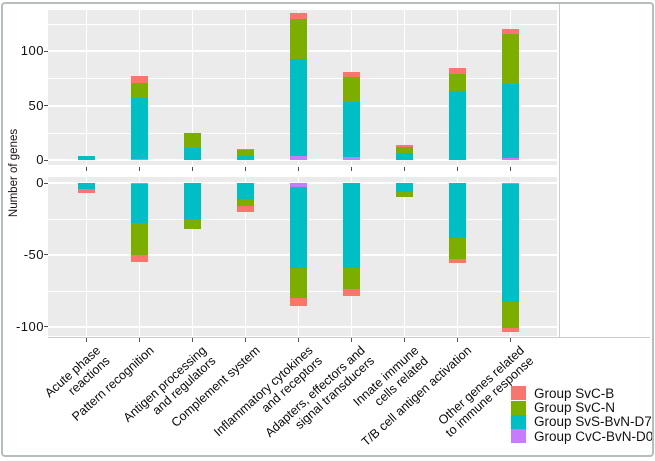 The height and width of the screenshot is (461, 655). What do you see at coordinates (574, 393) in the screenshot?
I see `legend-label: Group SvC-B` at bounding box center [574, 393].